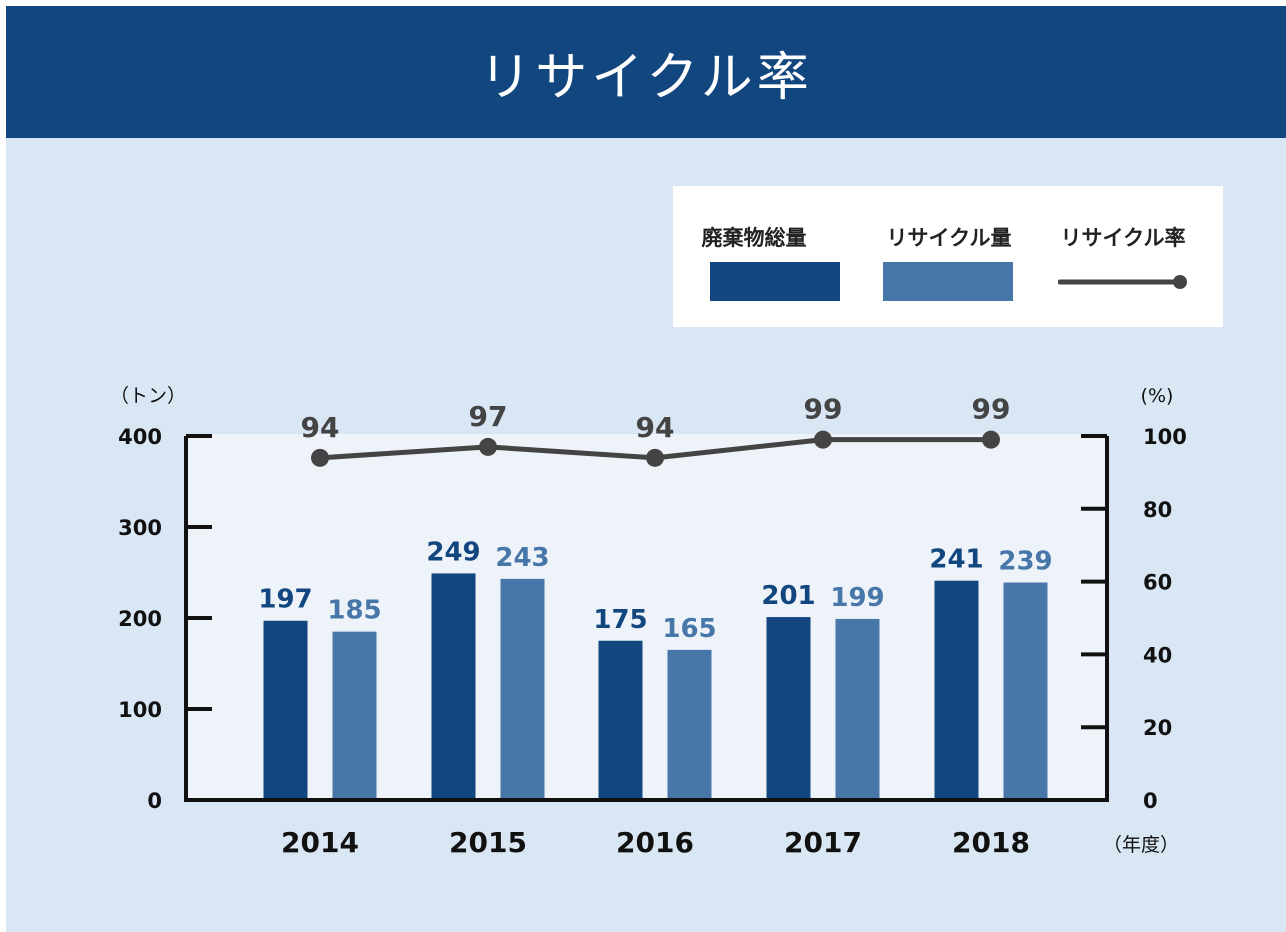 Image resolution: width=1286 pixels, height=932 pixels. Describe the element at coordinates (949, 238) in the screenshot. I see `legend-label-recycle-amount: リサイクル量` at that location.